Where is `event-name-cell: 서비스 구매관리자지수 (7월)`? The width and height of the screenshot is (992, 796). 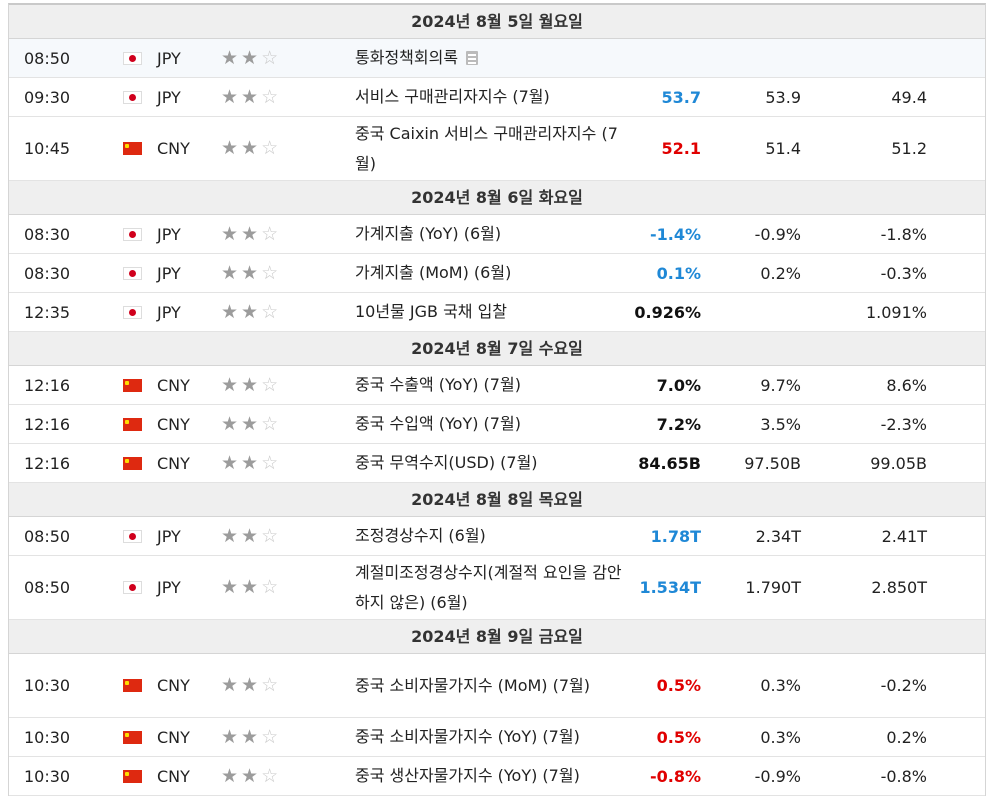 event-name-cell: 서비스 구매관리자지수 (7월) is located at coordinates (492, 97).